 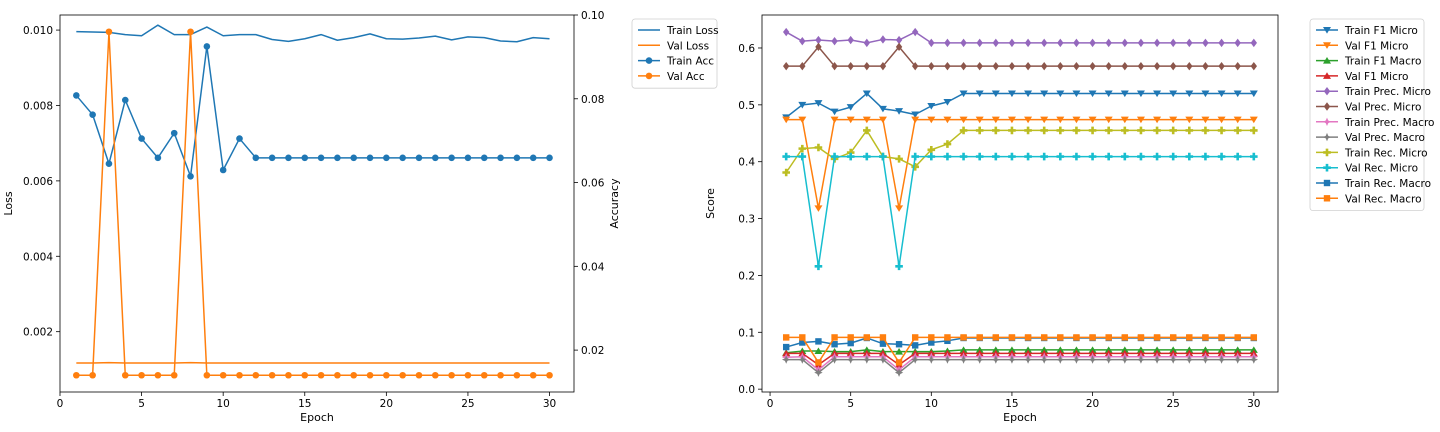 I want to click on legend-label: Train F1 Macro, so click(x=1382, y=62).